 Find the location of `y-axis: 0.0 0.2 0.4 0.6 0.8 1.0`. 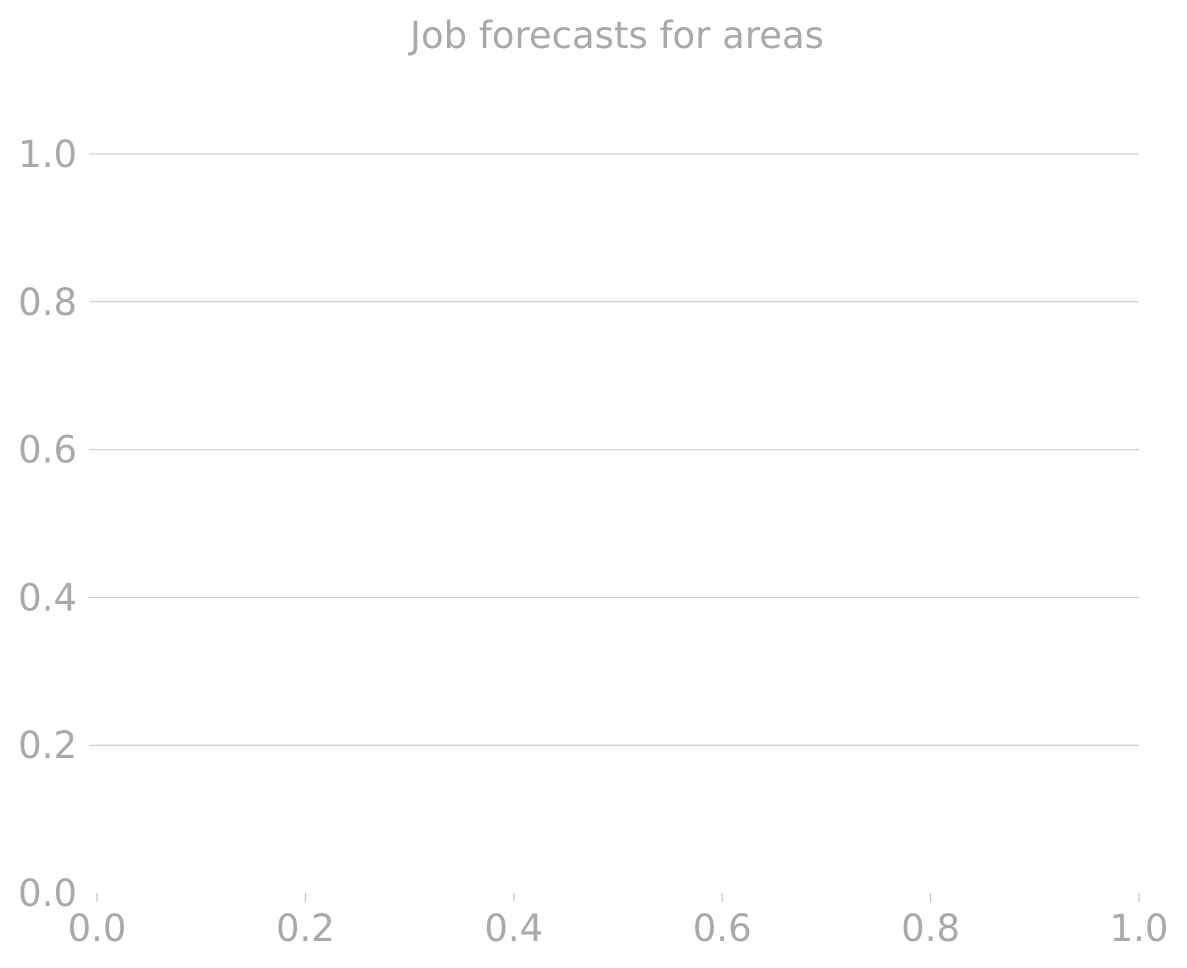

y-axis: 0.0 0.2 0.4 0.6 0.8 1.0 is located at coordinates (47, 524).